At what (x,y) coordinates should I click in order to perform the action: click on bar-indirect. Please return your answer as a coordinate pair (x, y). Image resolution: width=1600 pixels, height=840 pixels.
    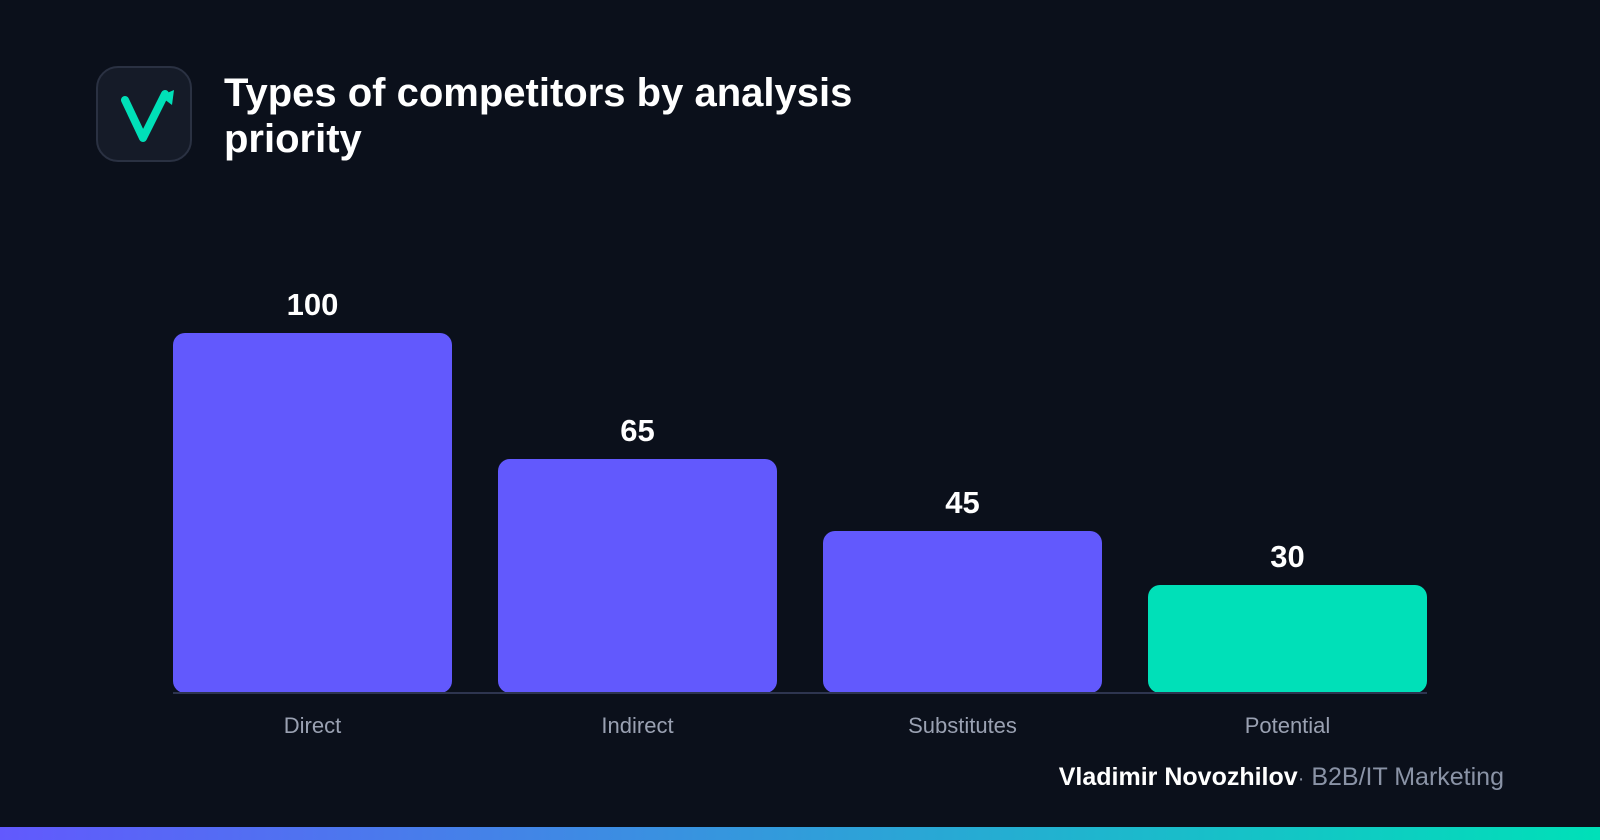
    Looking at the image, I should click on (637, 576).